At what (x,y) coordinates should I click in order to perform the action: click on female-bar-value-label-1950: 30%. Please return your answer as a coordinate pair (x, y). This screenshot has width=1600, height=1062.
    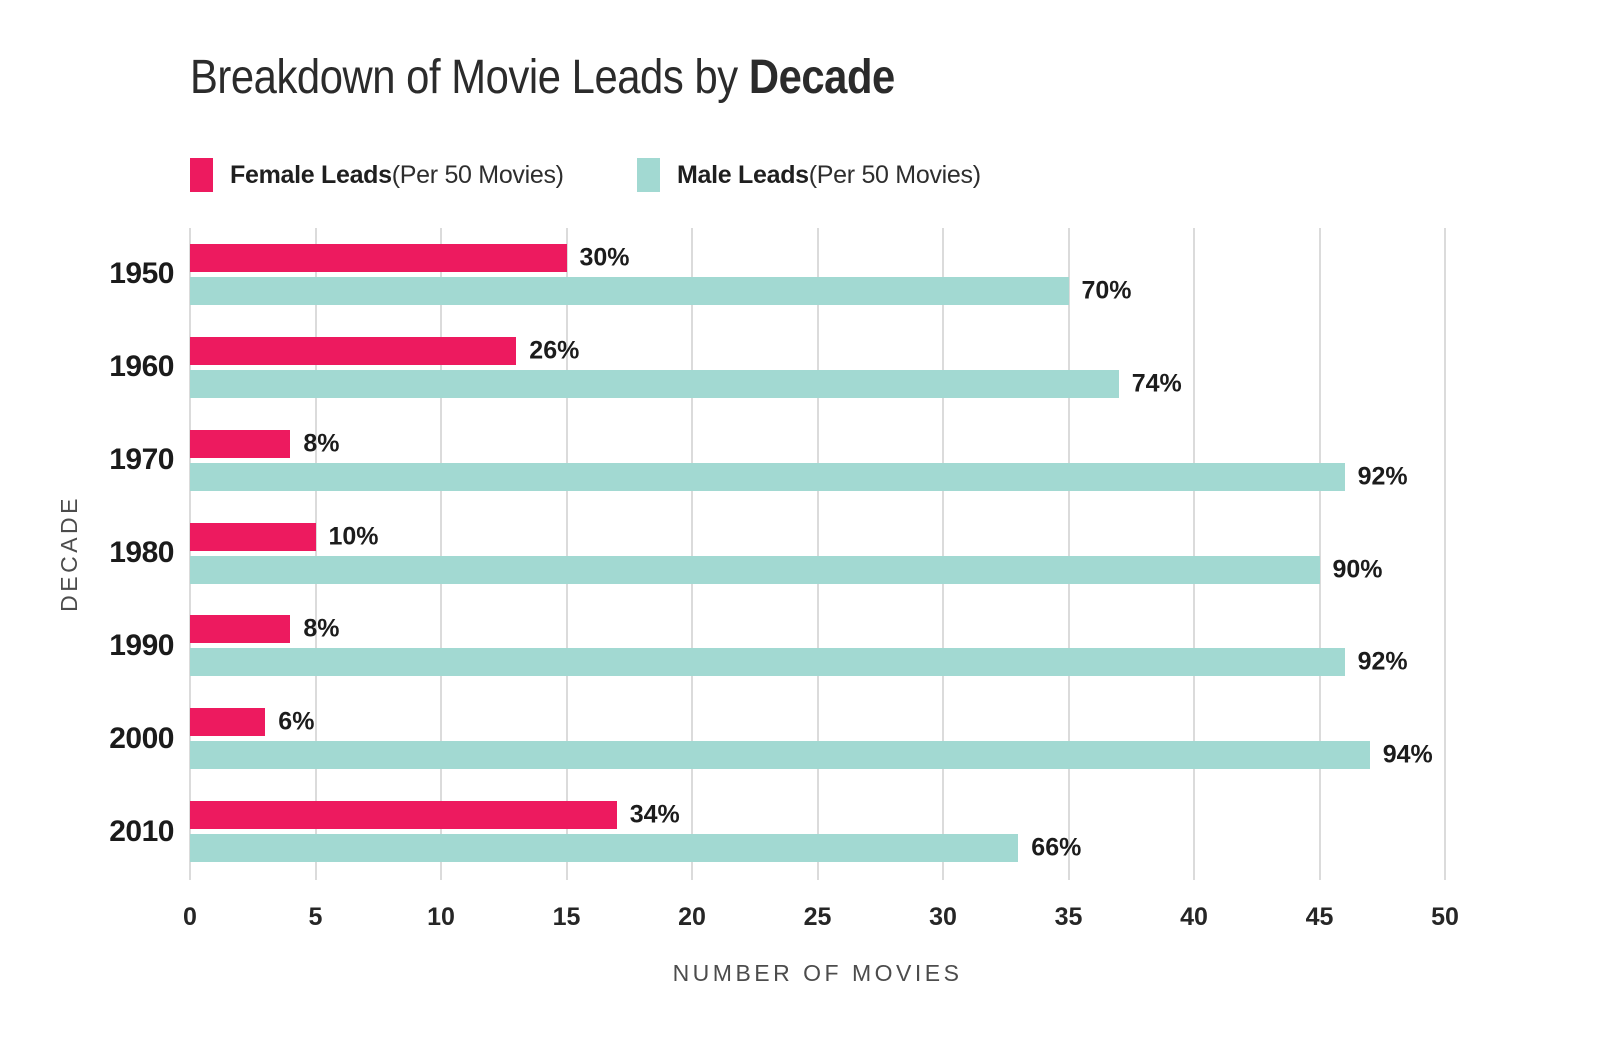
    Looking at the image, I should click on (604, 257).